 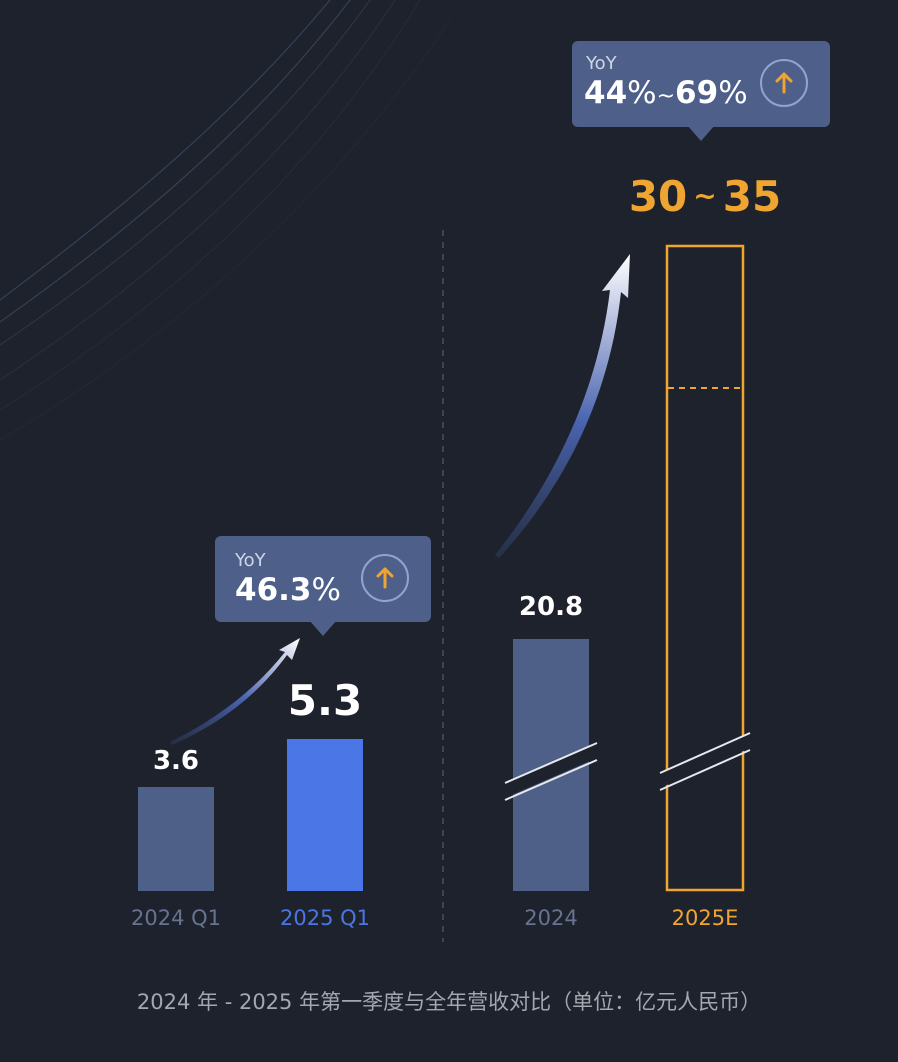 I want to click on bar-2024-value: 20.8, so click(x=551, y=607).